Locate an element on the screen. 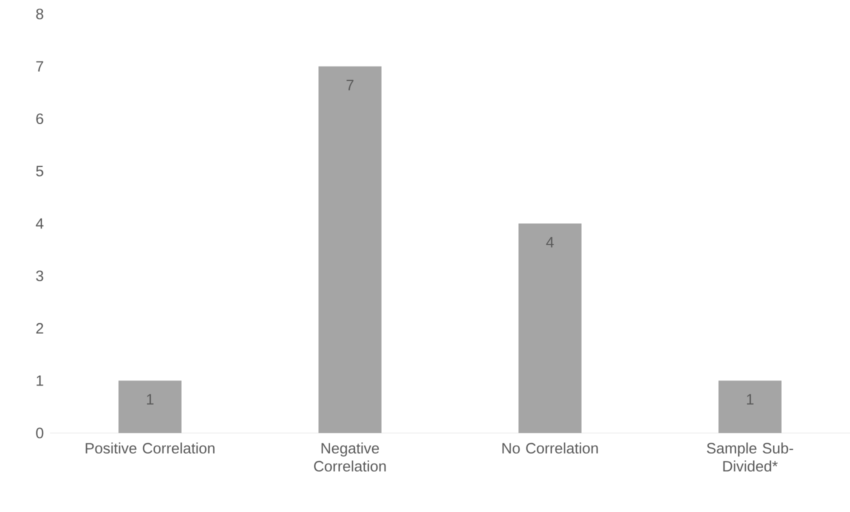 This screenshot has height=512, width=850. y-tick-label: 5 is located at coordinates (40, 171).